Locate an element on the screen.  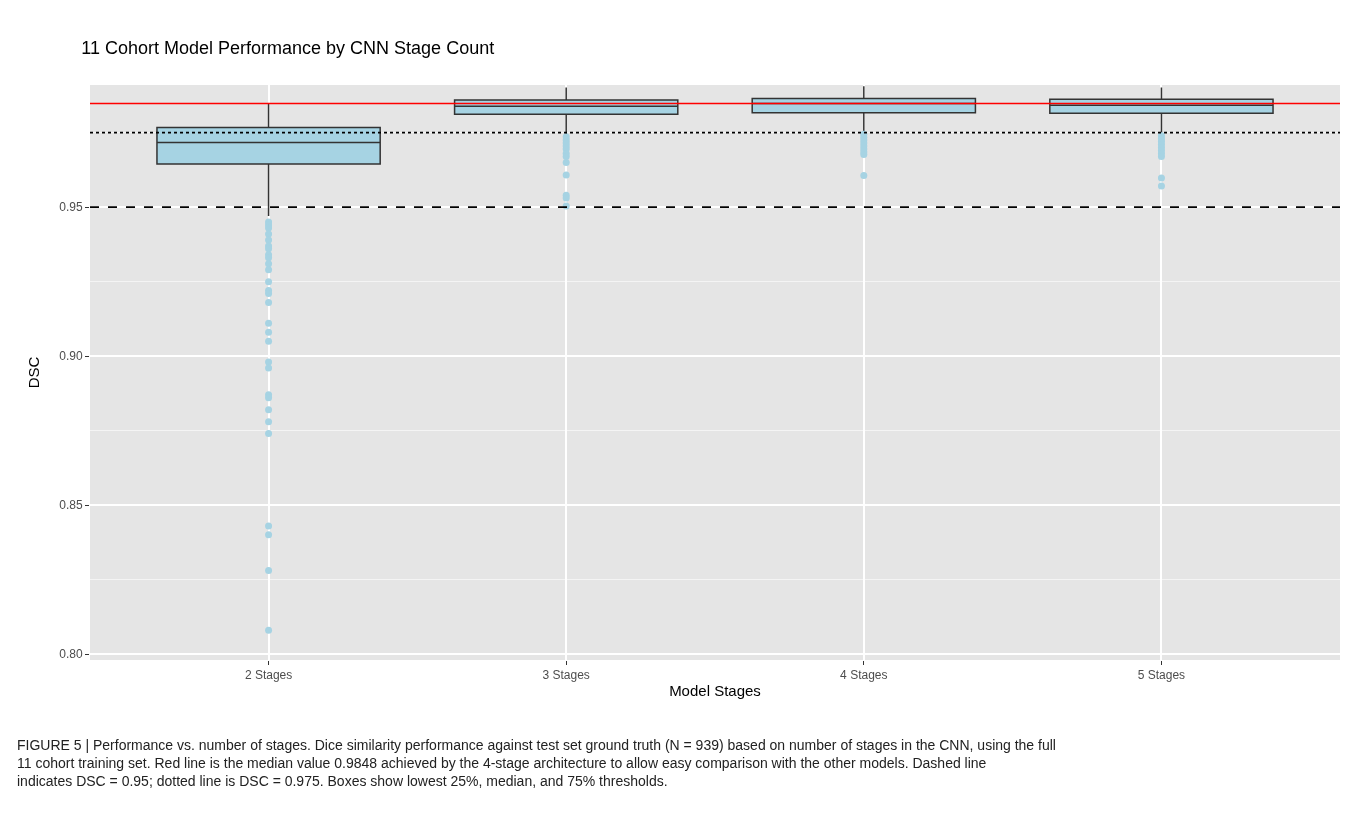
y-tick-label: 0.80 is located at coordinates (71, 654).